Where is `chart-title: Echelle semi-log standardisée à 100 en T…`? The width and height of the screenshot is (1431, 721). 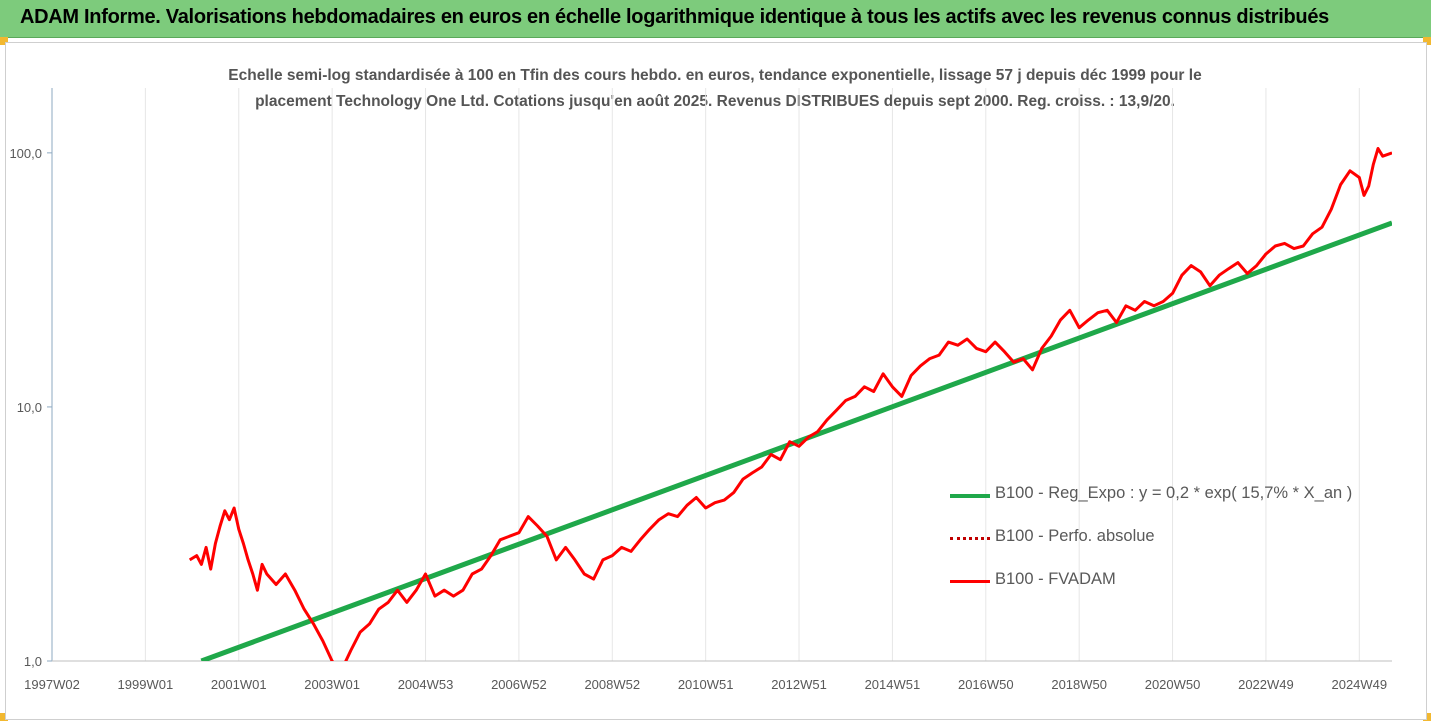
chart-title: Echelle semi-log standardisée à 100 en T… is located at coordinates (715, 89).